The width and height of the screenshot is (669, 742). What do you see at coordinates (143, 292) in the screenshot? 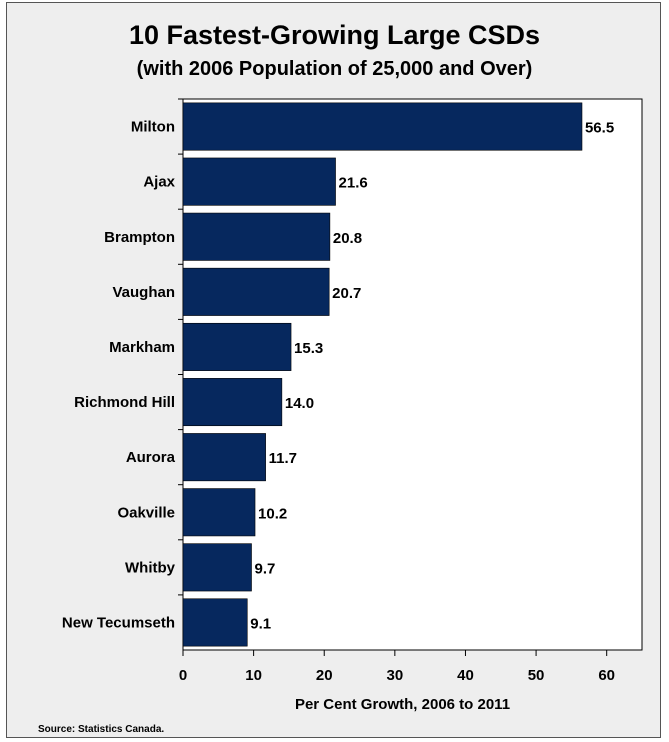
I see `category-label: Vaughan` at bounding box center [143, 292].